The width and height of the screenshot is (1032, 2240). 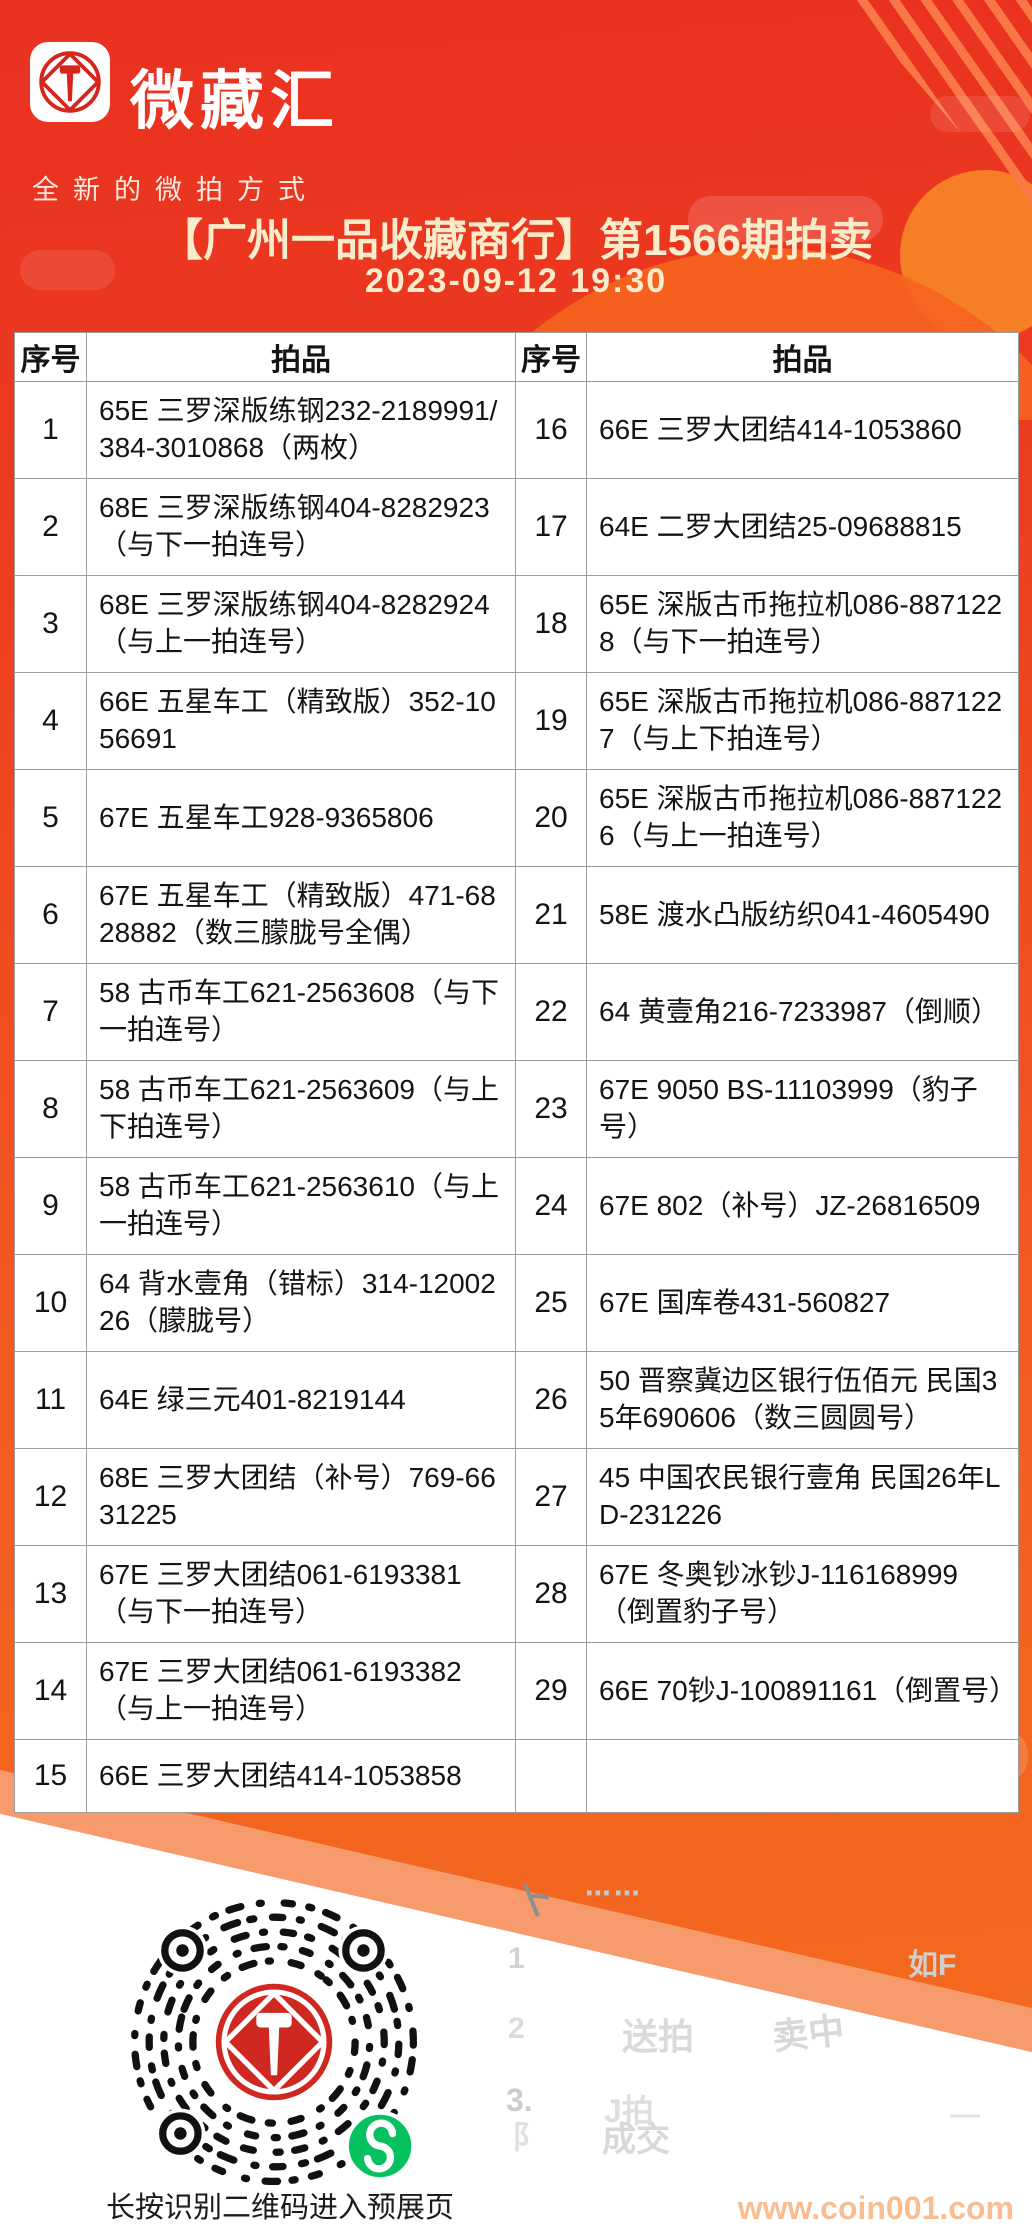 I want to click on item-cell: 67E 冬奥钞冰钞J-116168999（倒置豹子号）, so click(x=802, y=1594).